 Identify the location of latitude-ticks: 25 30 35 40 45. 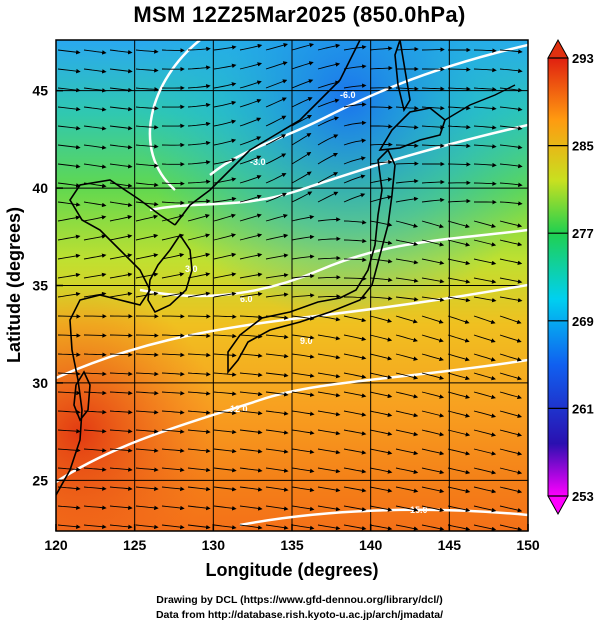
(47, 285).